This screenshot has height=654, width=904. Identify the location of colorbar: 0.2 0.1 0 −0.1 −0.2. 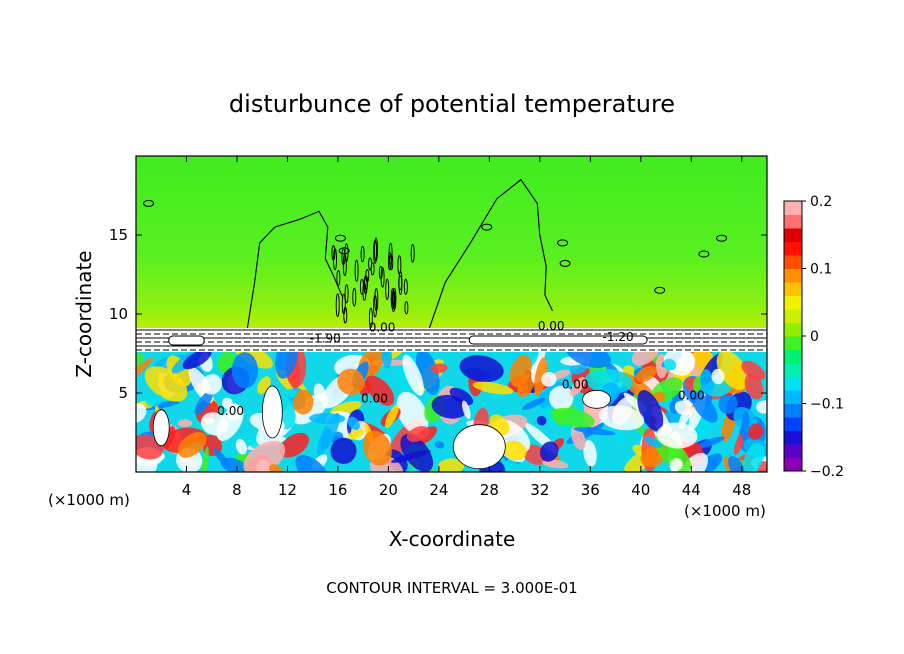
(814, 337).